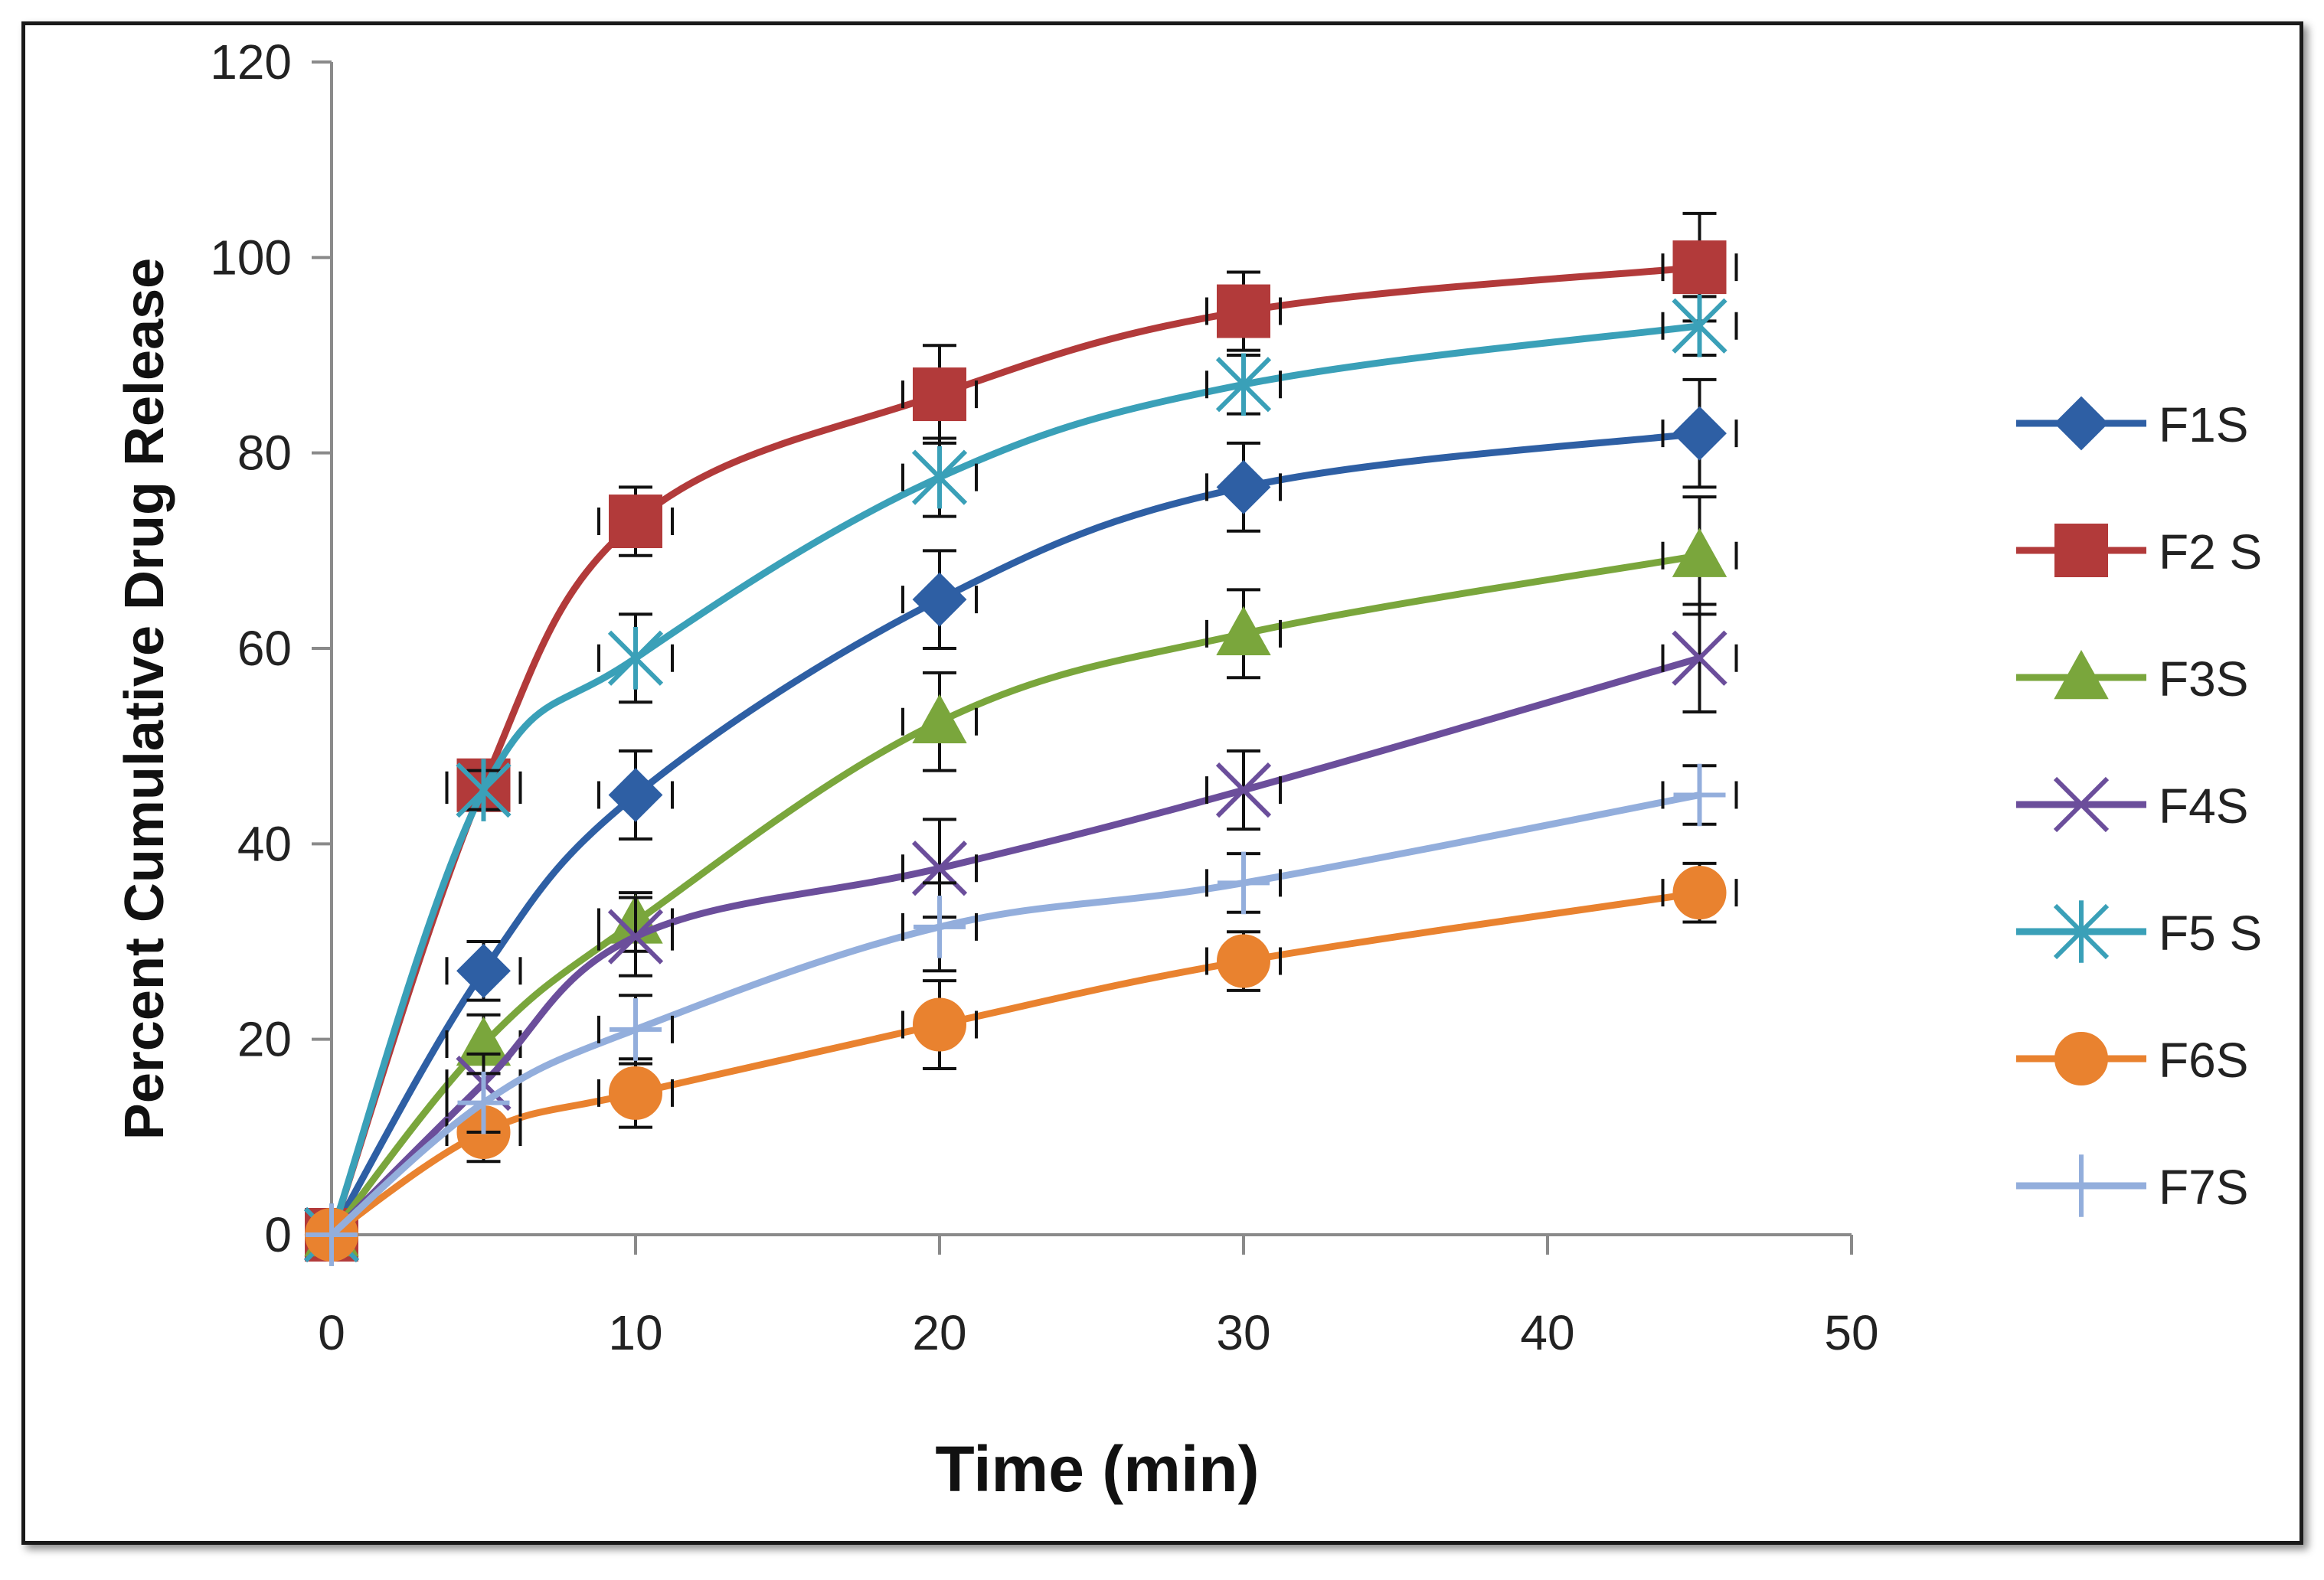  I want to click on y-tick-label: 120, so click(251, 62).